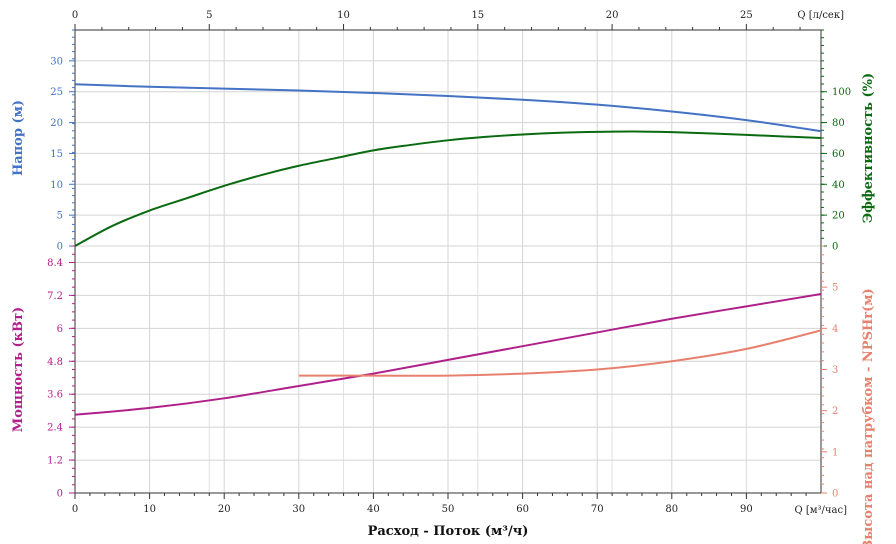 The height and width of the screenshot is (544, 896). Describe the element at coordinates (18, 369) in the screenshot. I see `y-left-title: Мощность (кВт)` at that location.